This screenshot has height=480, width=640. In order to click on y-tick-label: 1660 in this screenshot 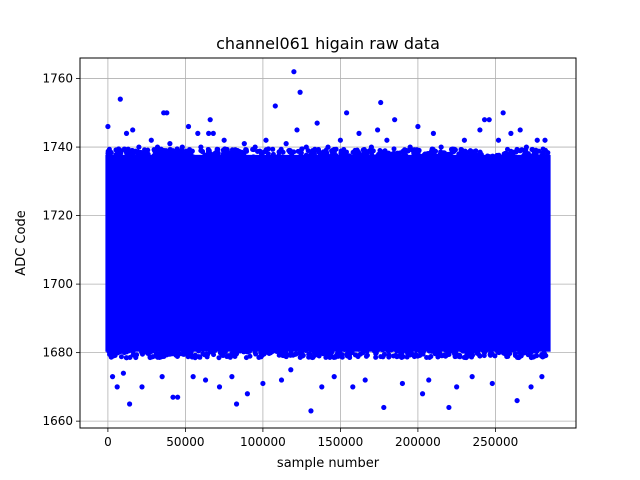, I will do `click(57, 421)`.